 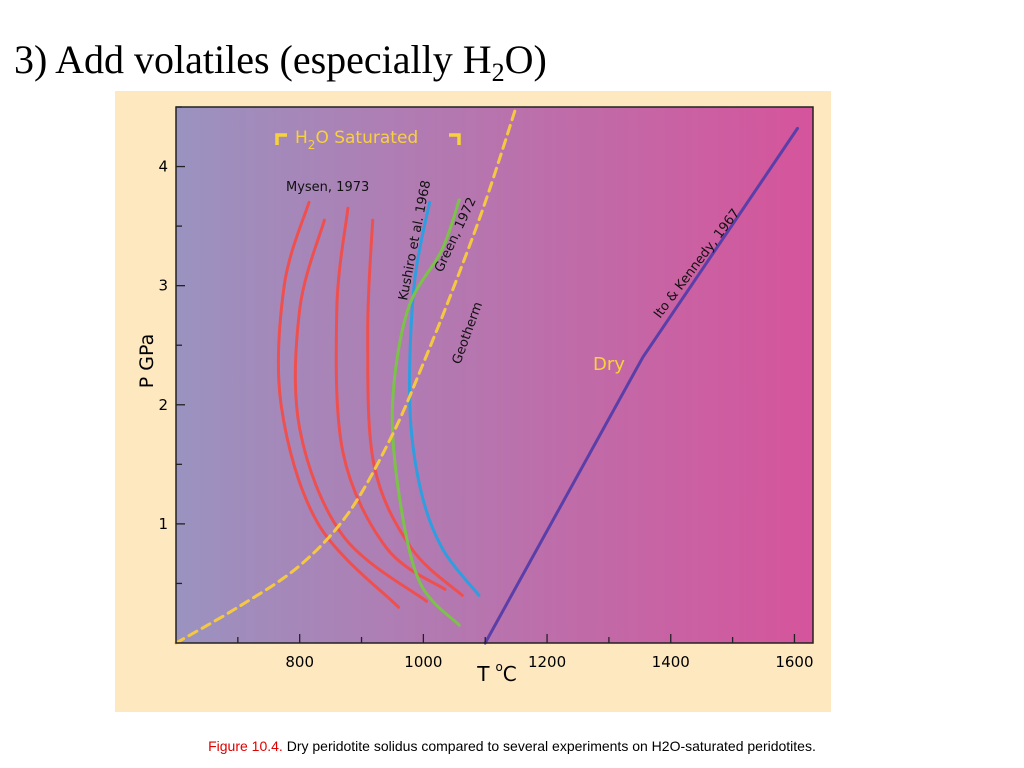 I want to click on x-axis-label-degree: o, so click(x=498, y=667).